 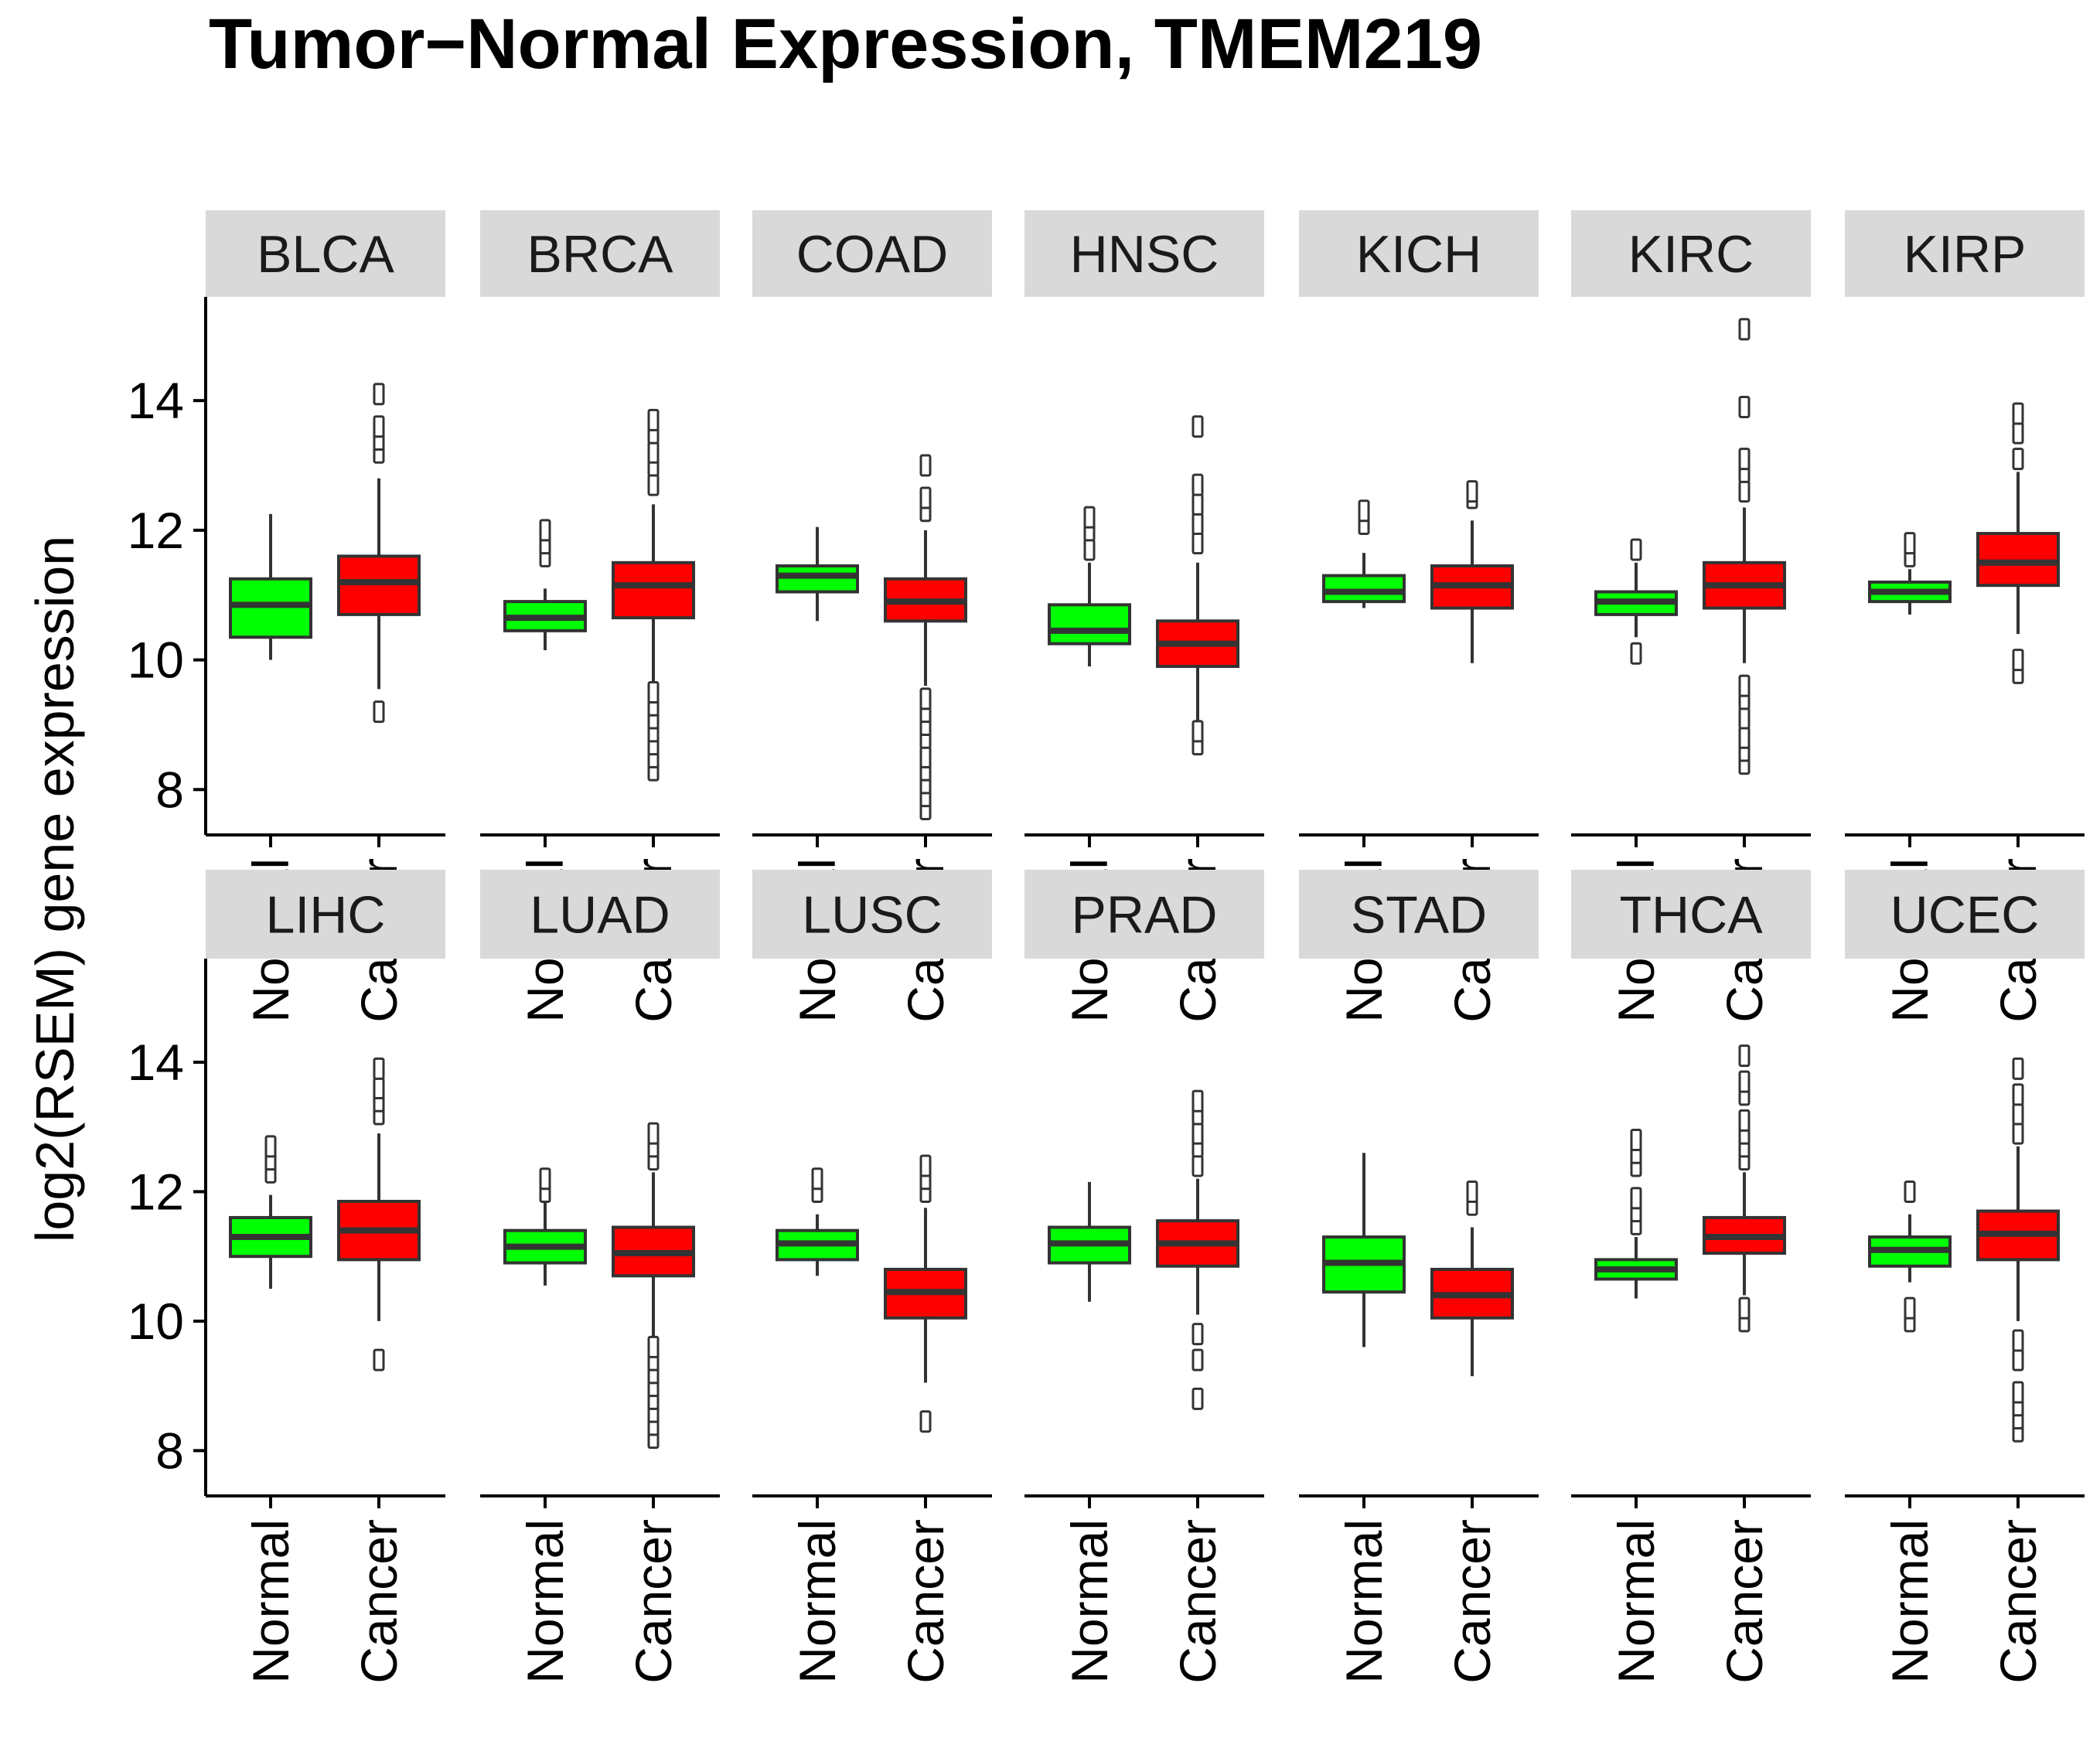 What do you see at coordinates (156, 1062) in the screenshot?
I see `y-tick-label: 14` at bounding box center [156, 1062].